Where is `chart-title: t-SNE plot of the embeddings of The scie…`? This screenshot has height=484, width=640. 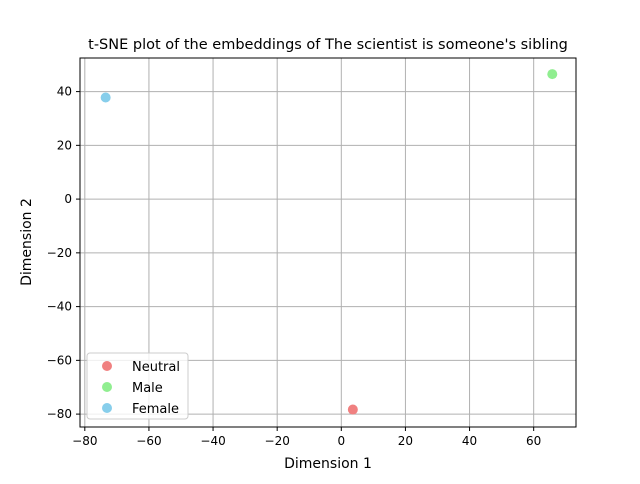
chart-title: t-SNE plot of the embeddings of The scie… is located at coordinates (328, 45).